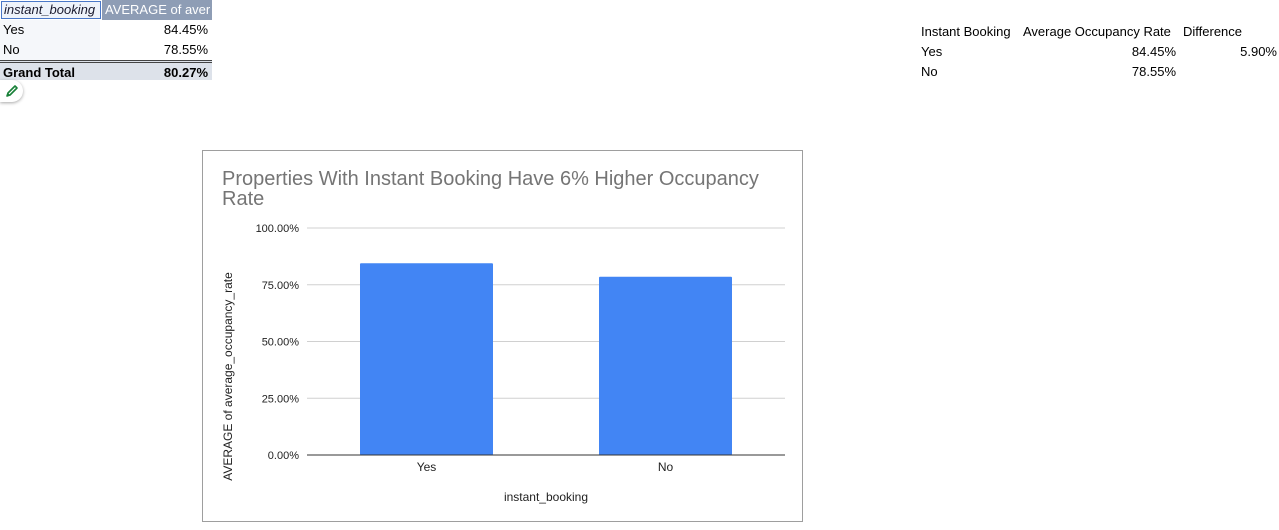 The height and width of the screenshot is (530, 1279). Describe the element at coordinates (281, 286) in the screenshot. I see `y-tick-label: 75.00%` at that location.